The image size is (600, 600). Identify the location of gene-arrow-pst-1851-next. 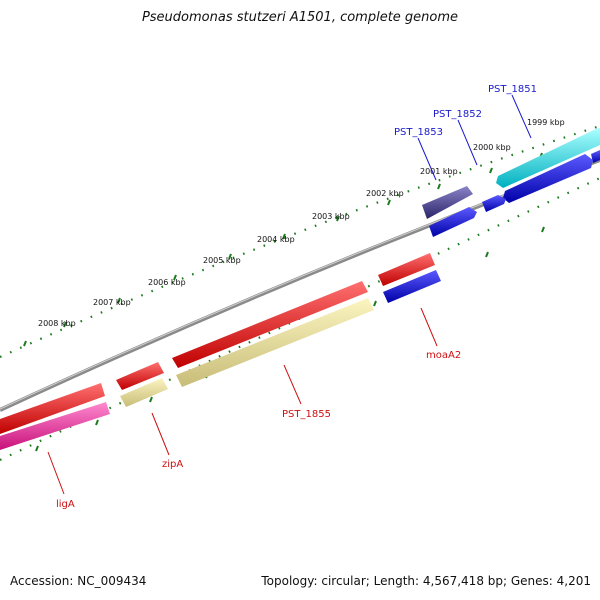
(595, 156).